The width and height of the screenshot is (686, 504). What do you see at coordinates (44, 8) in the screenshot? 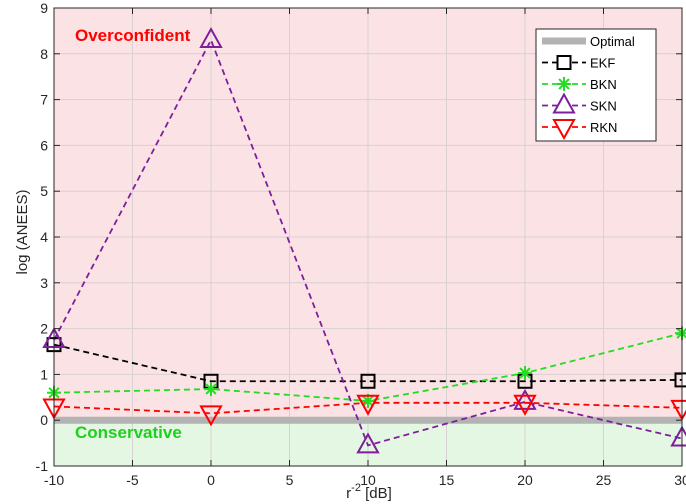
I see `y-tick-label: 9` at bounding box center [44, 8].